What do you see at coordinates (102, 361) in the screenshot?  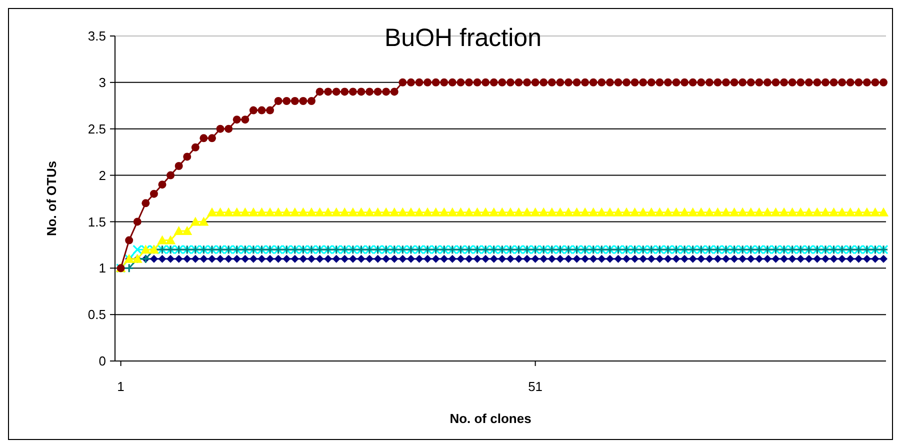 I see `y-tick-label: 0` at bounding box center [102, 361].